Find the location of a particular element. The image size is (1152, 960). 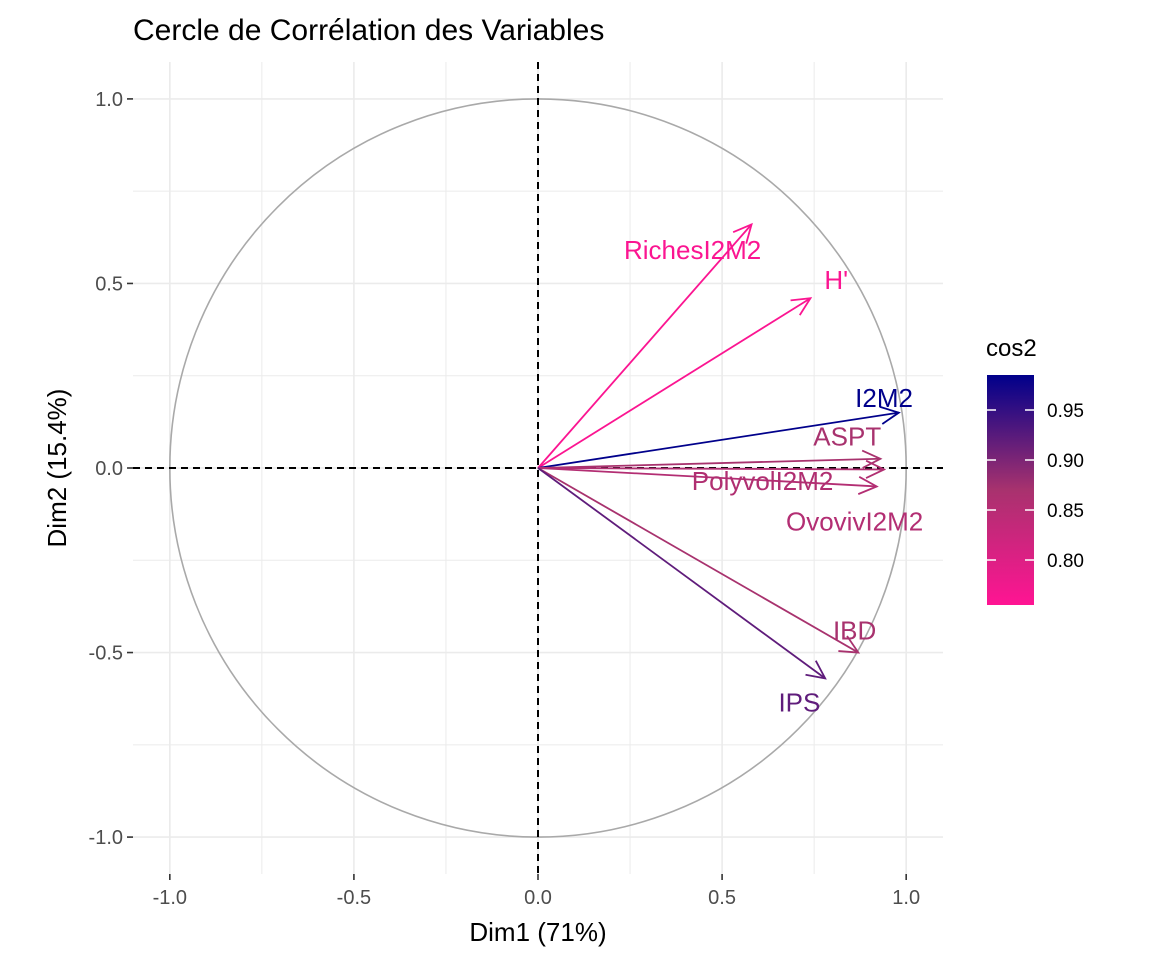

chart-title: Cercle de Corrélation des Variables is located at coordinates (368, 30).